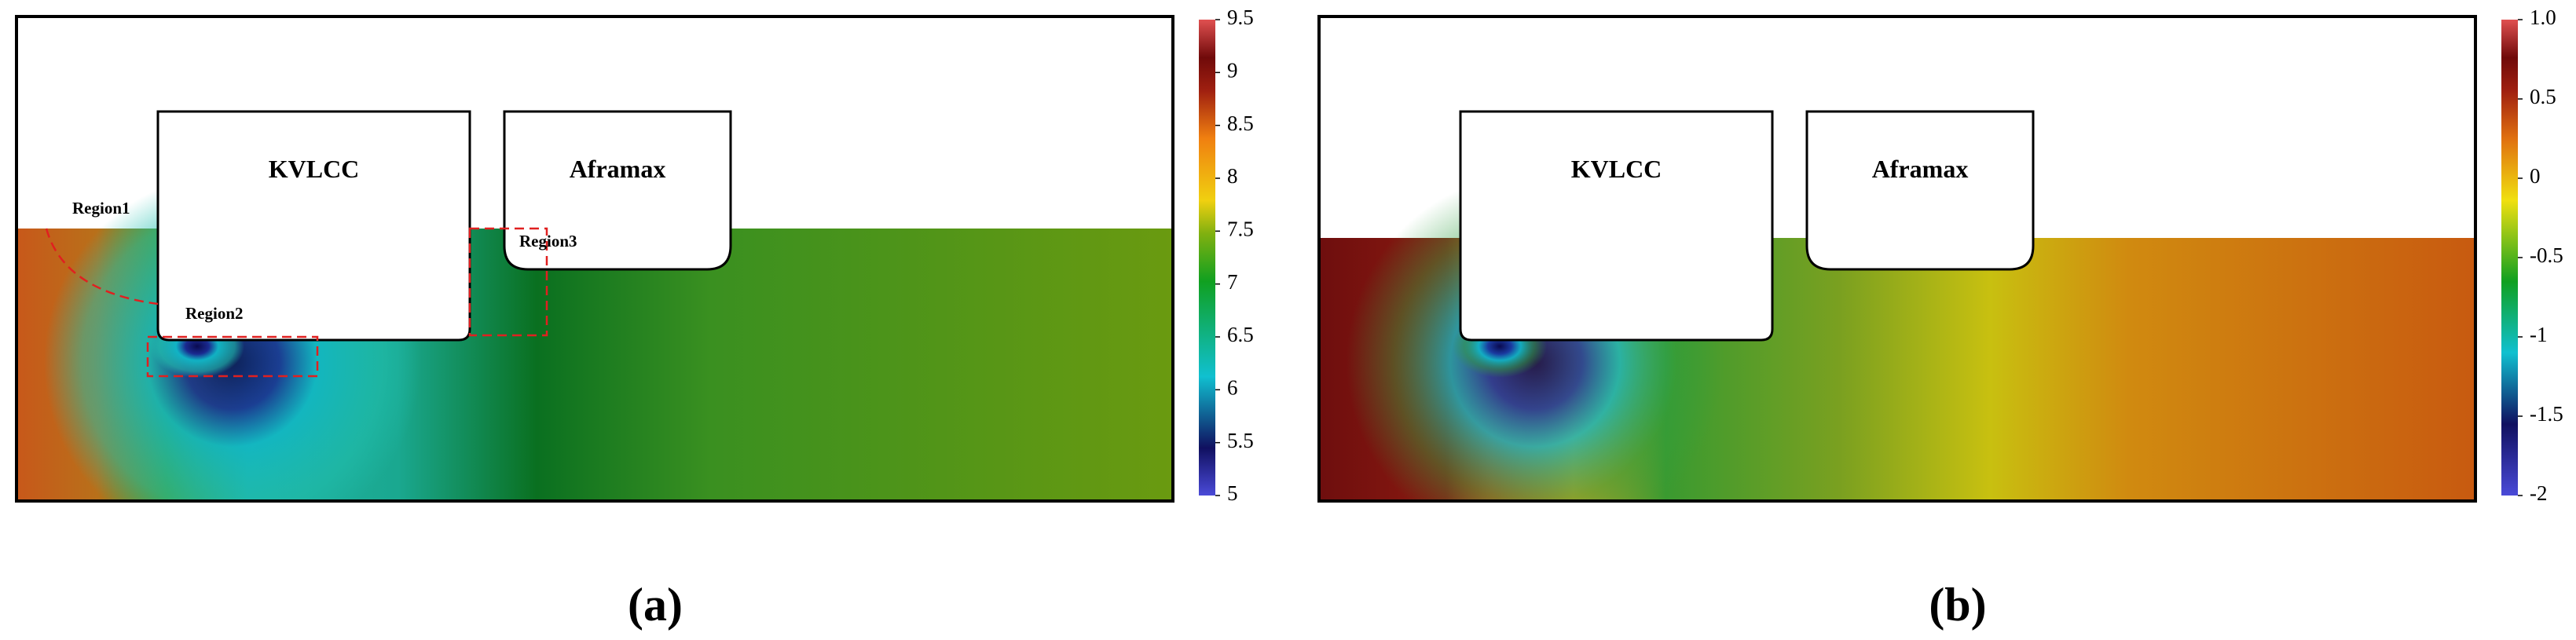 The image size is (2576, 640). Describe the element at coordinates (2546, 414) in the screenshot. I see `colorbar-tick-label: -1.5` at that location.